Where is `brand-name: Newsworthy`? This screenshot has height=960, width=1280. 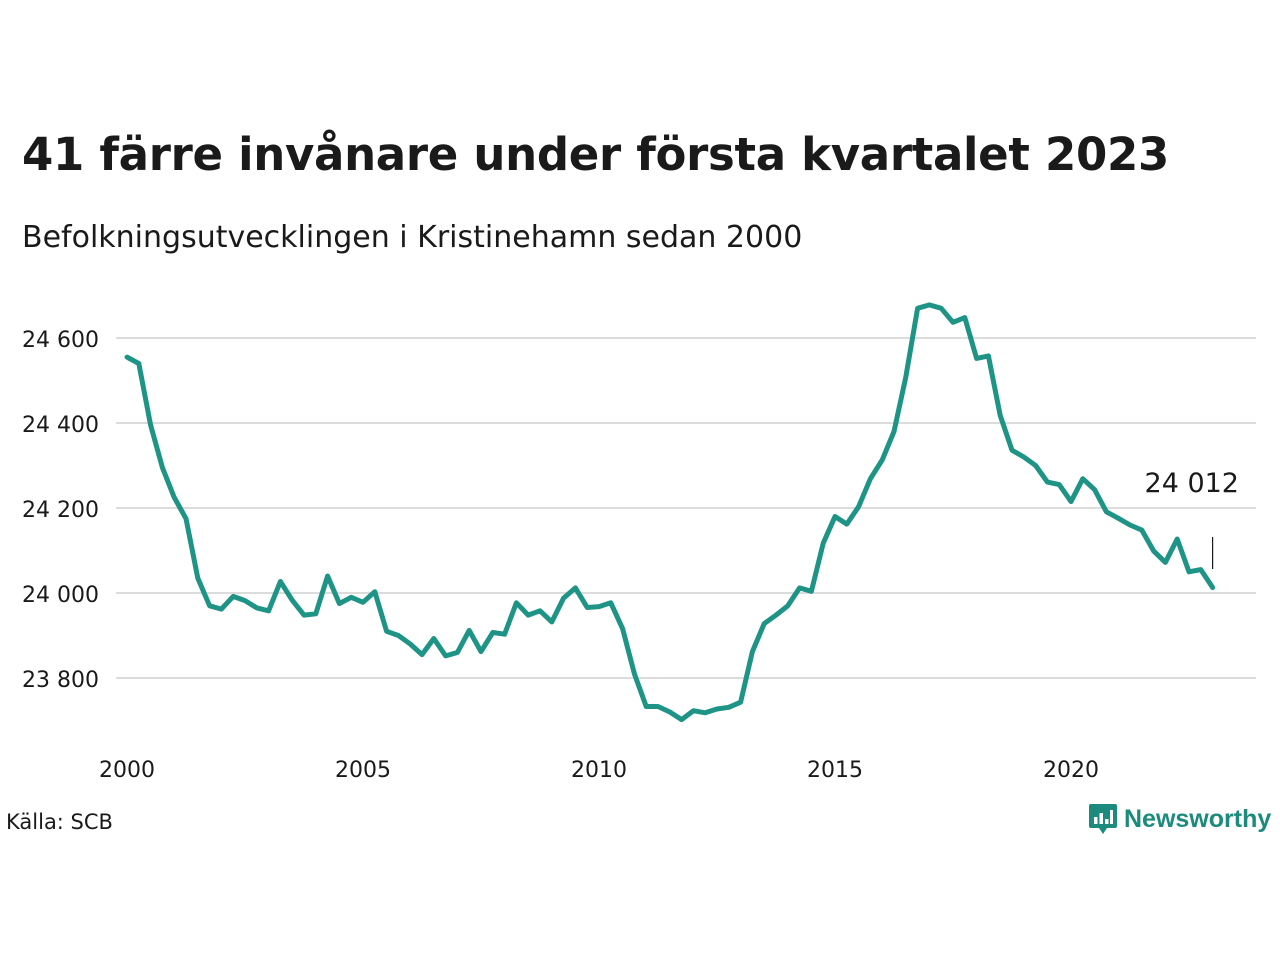 brand-name: Newsworthy is located at coordinates (1198, 818).